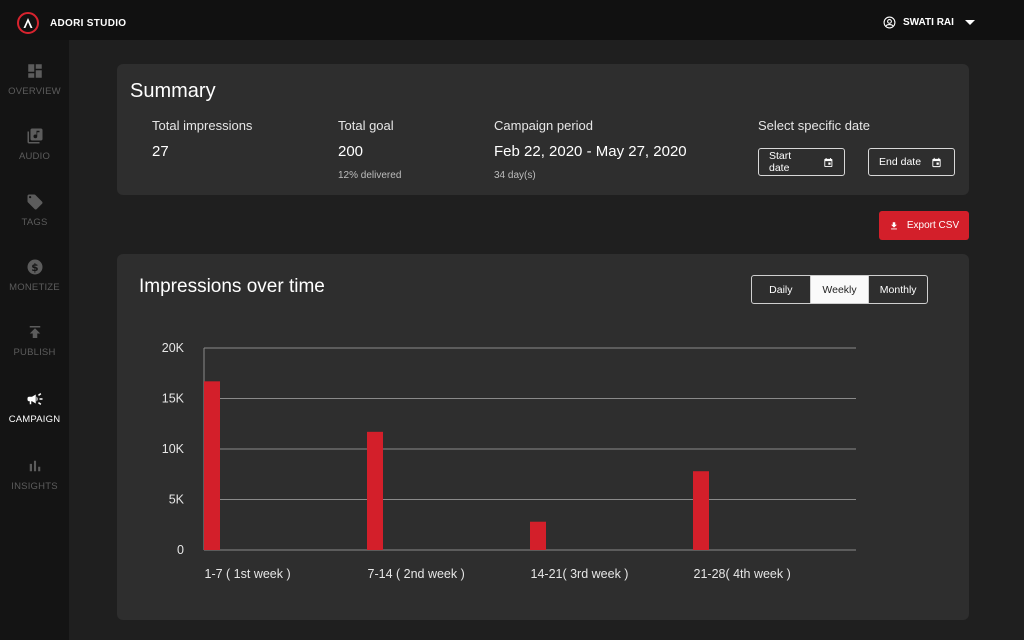 Image resolution: width=1024 pixels, height=640 pixels. Describe the element at coordinates (34, 474) in the screenshot. I see `sidebar-item-insights: INSIGHTS` at that location.